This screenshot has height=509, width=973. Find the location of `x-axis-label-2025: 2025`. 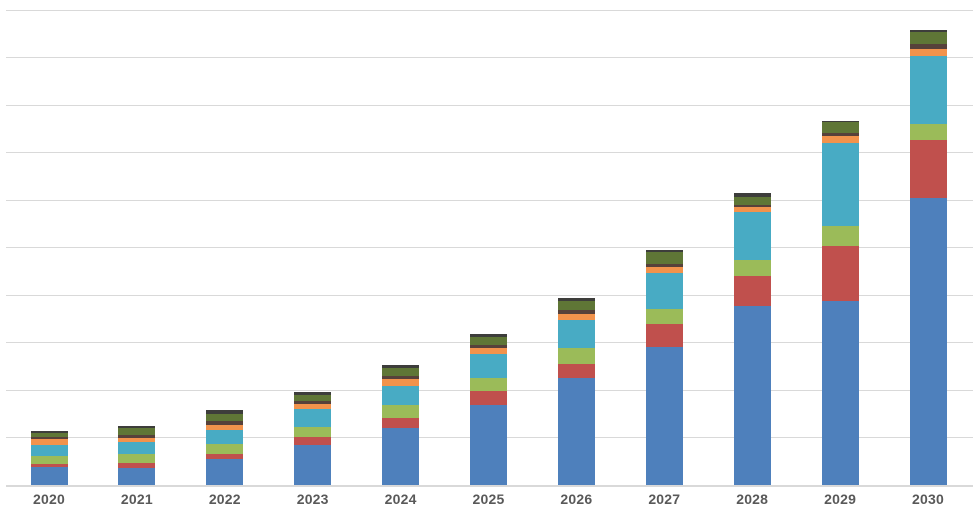

x-axis-label-2025: 2025 is located at coordinates (488, 499).